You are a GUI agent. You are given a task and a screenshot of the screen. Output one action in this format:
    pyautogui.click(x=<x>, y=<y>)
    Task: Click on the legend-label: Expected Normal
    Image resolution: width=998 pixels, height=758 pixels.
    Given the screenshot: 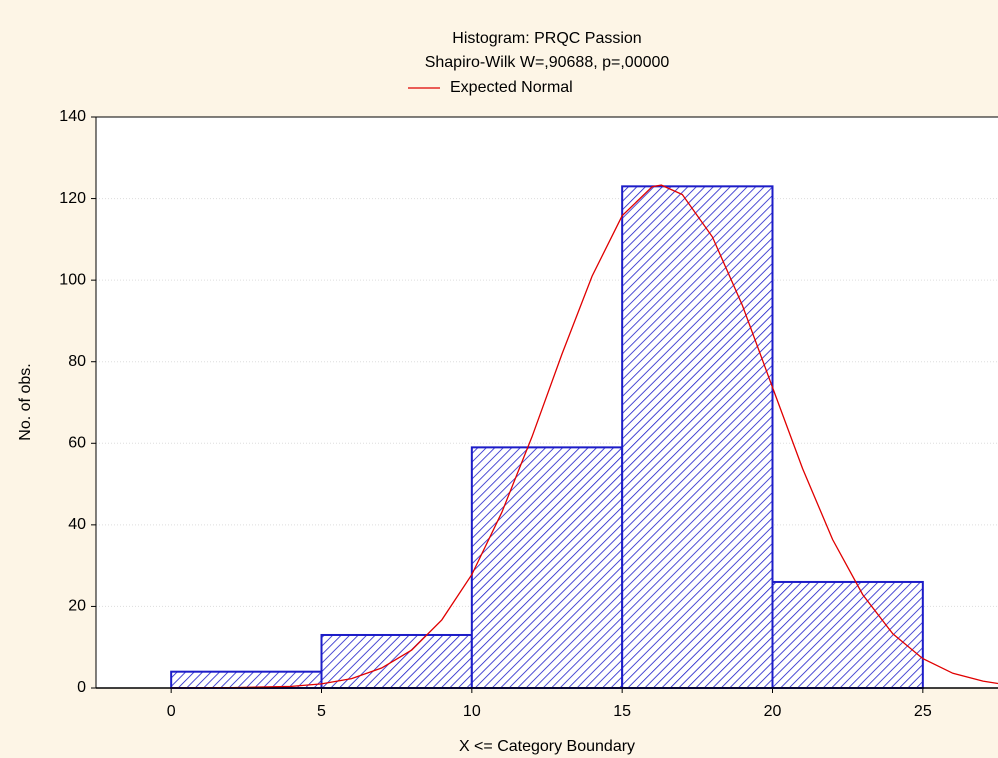 What is the action you would take?
    pyautogui.click(x=511, y=87)
    